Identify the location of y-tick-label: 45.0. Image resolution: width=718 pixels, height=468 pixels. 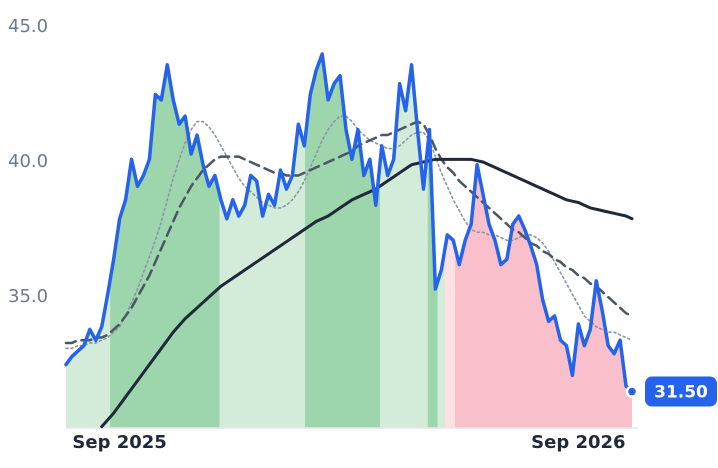
(28, 26).